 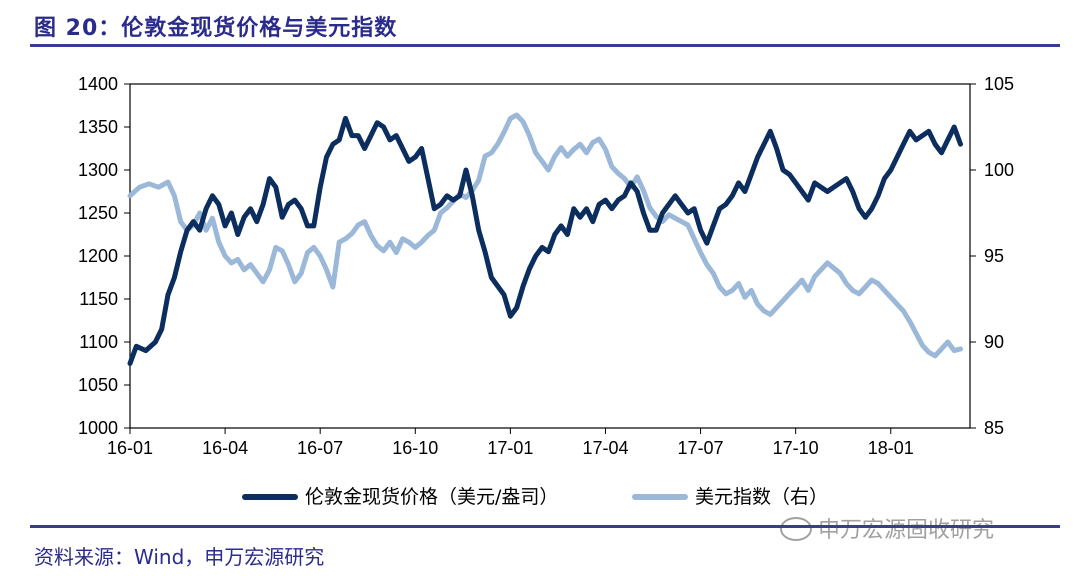 What do you see at coordinates (796, 529) in the screenshot?
I see `wechat-icon` at bounding box center [796, 529].